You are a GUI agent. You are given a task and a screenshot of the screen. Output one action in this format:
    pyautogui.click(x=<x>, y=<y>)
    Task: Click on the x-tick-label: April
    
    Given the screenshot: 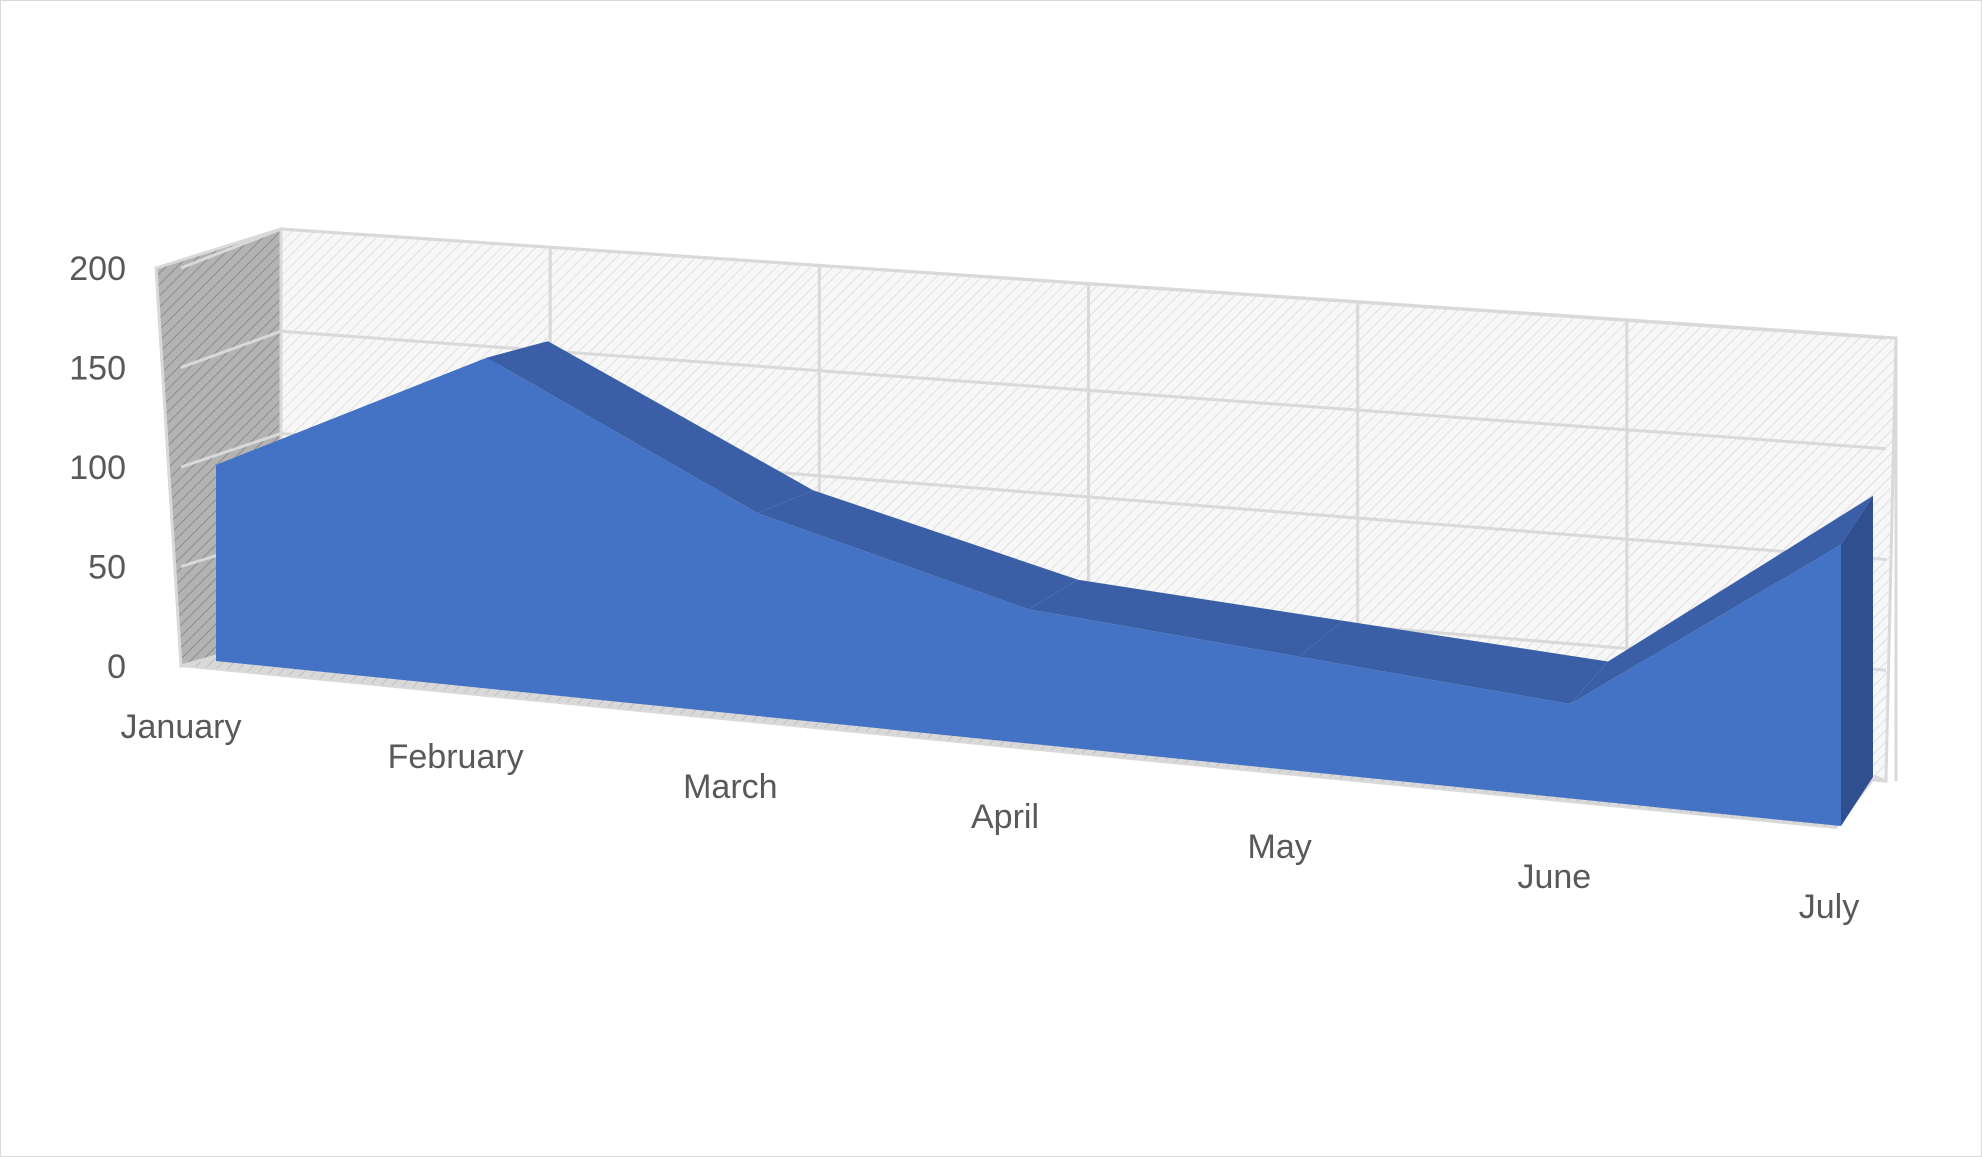 What is the action you would take?
    pyautogui.click(x=1005, y=817)
    